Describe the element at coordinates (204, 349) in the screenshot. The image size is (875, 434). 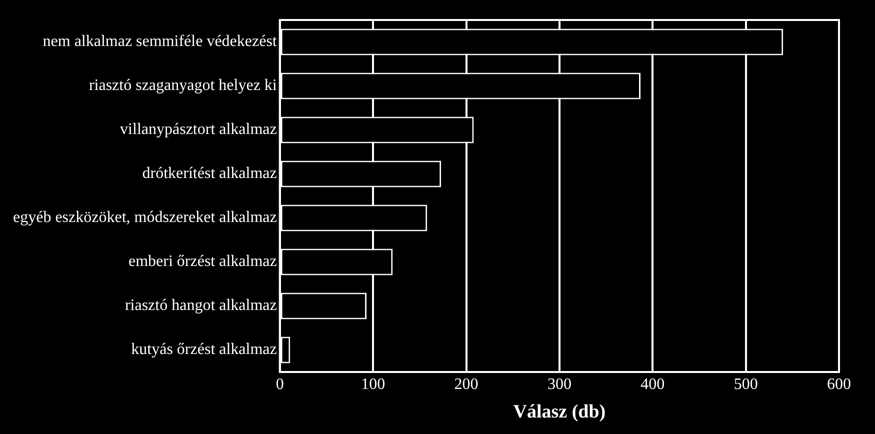
I see `y-tick-label: kutyás őrzést alkalmaz` at that location.